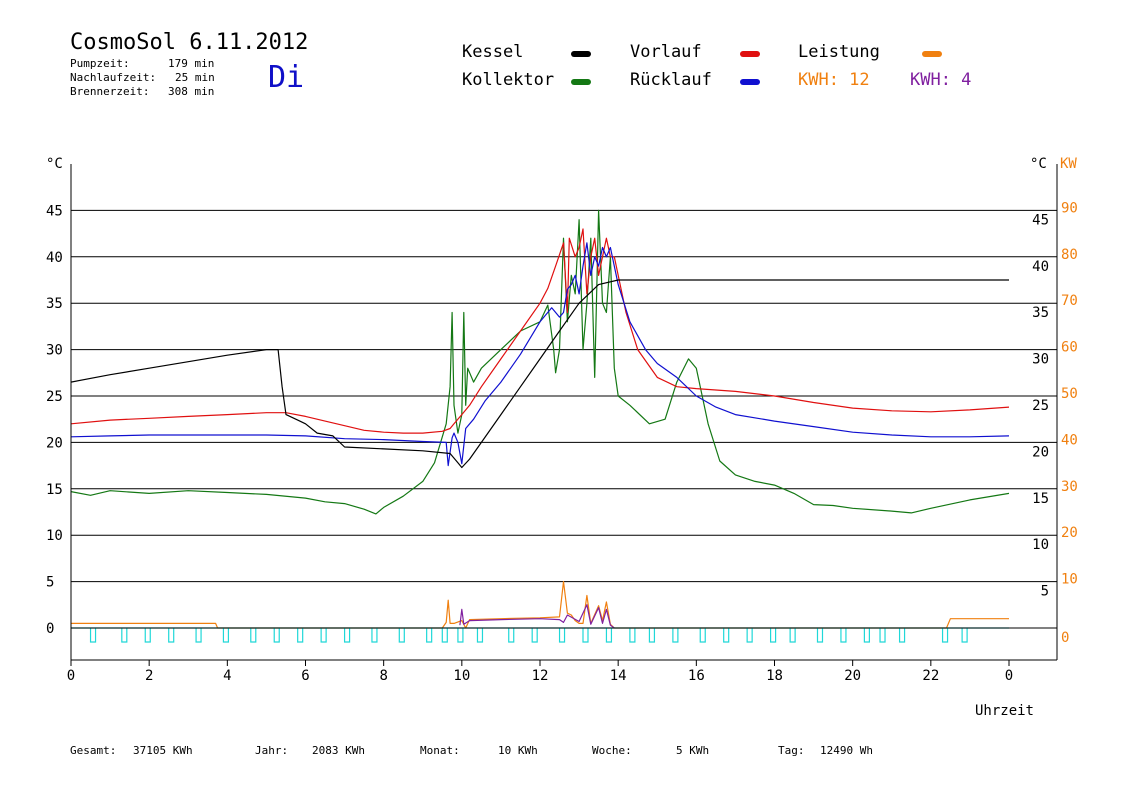 The width and height of the screenshot is (1148, 812). Describe the element at coordinates (1004, 711) in the screenshot. I see `x-axis-label: Uhrzeit` at that location.